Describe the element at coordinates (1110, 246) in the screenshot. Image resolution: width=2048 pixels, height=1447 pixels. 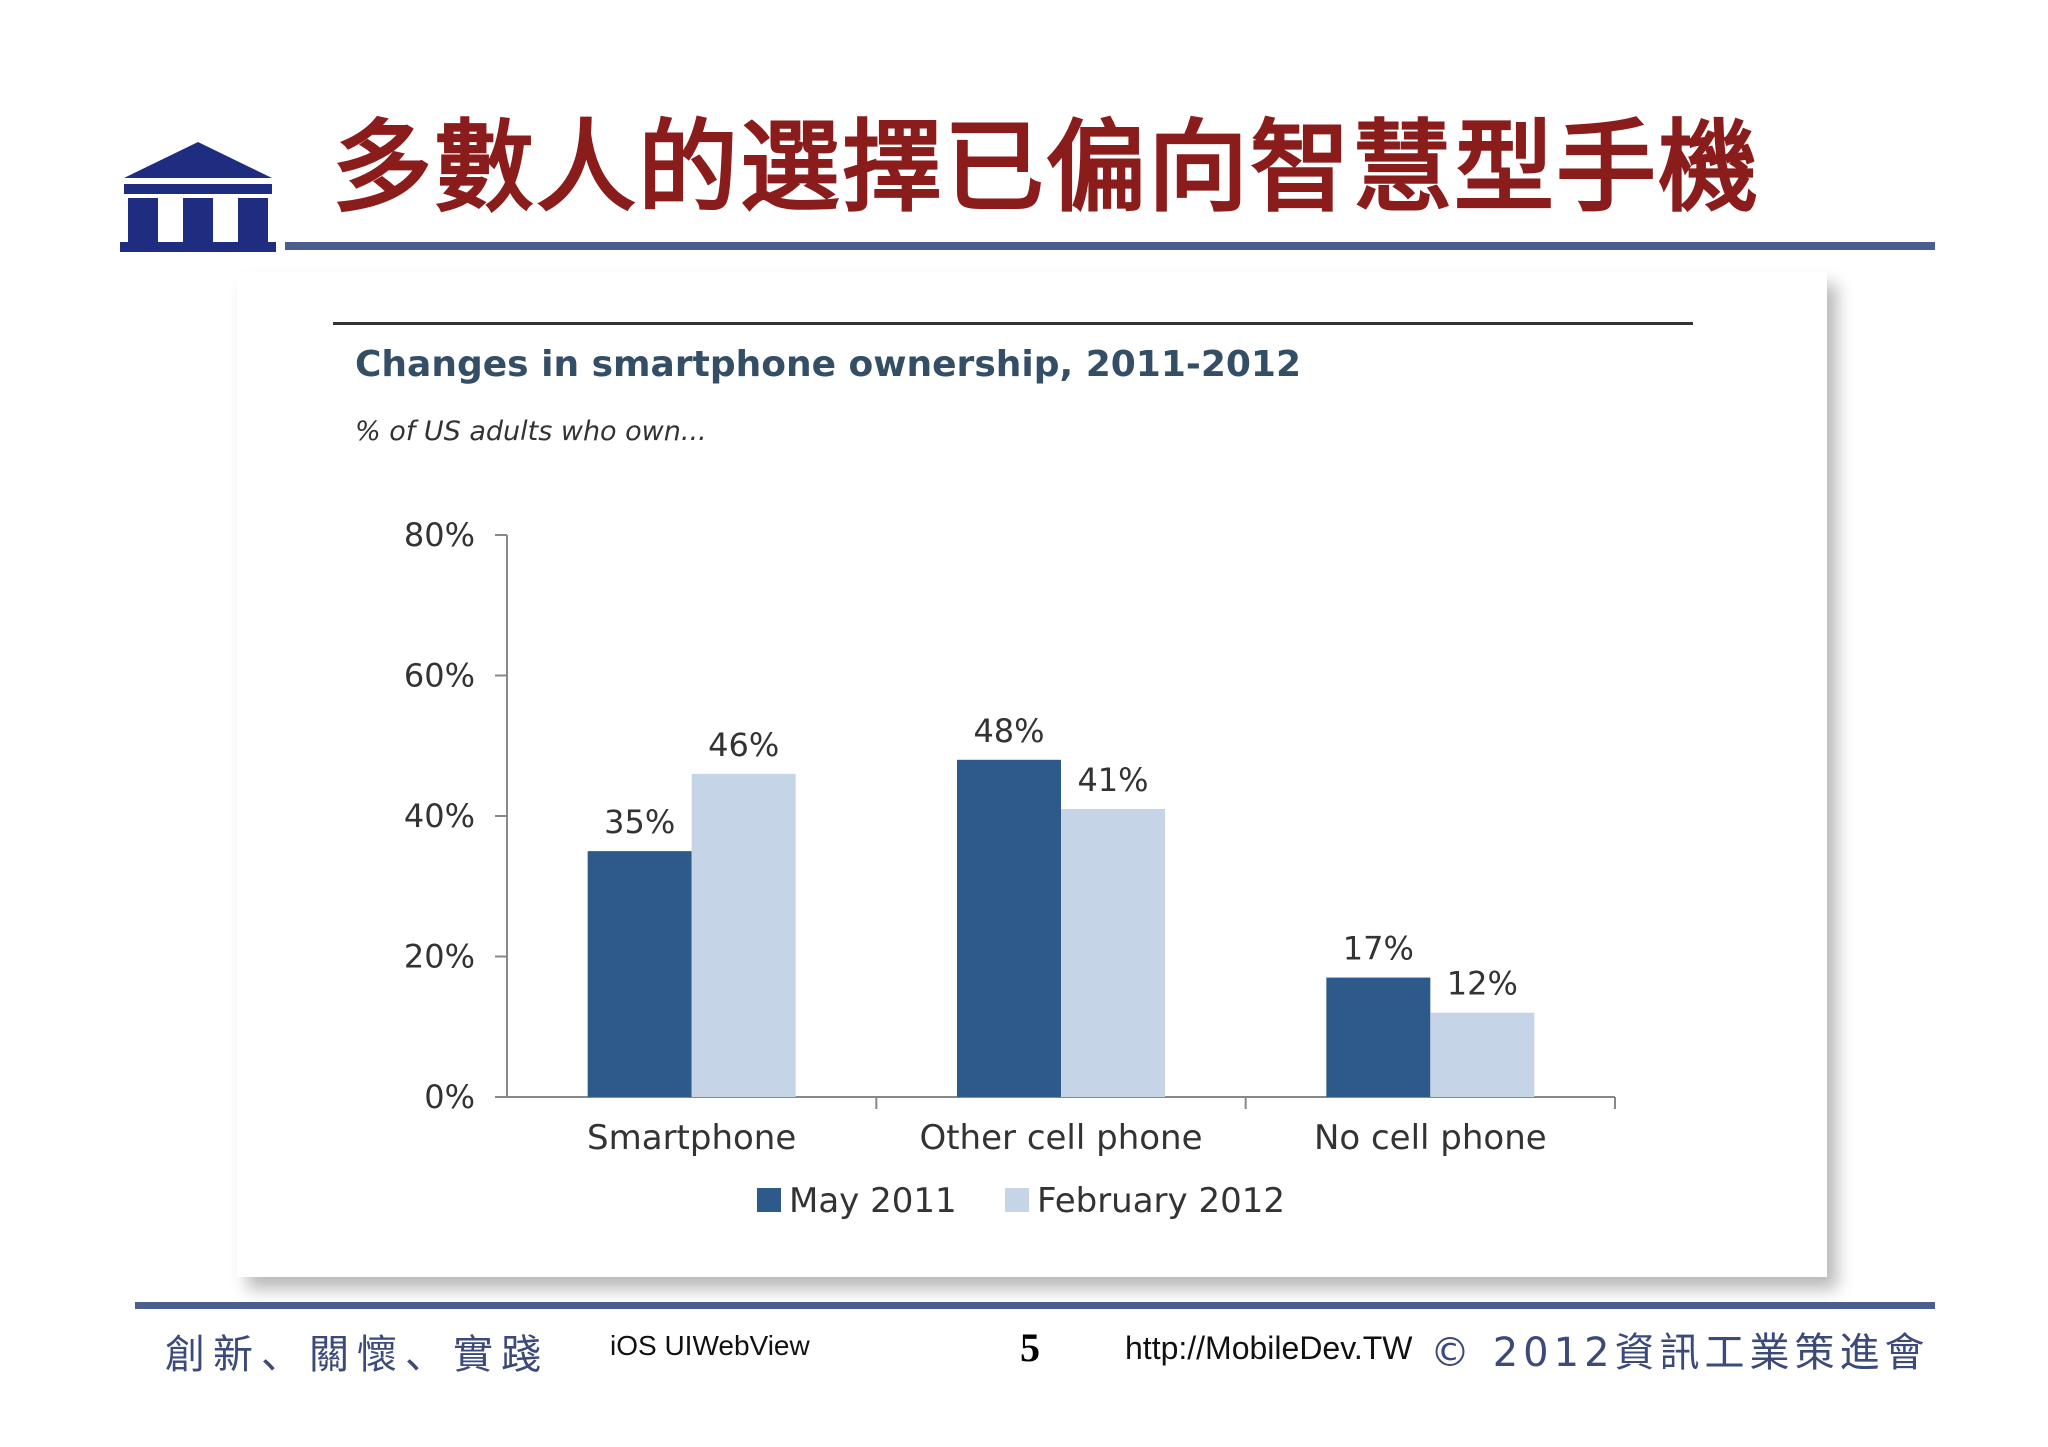
I see `title-divider` at that location.